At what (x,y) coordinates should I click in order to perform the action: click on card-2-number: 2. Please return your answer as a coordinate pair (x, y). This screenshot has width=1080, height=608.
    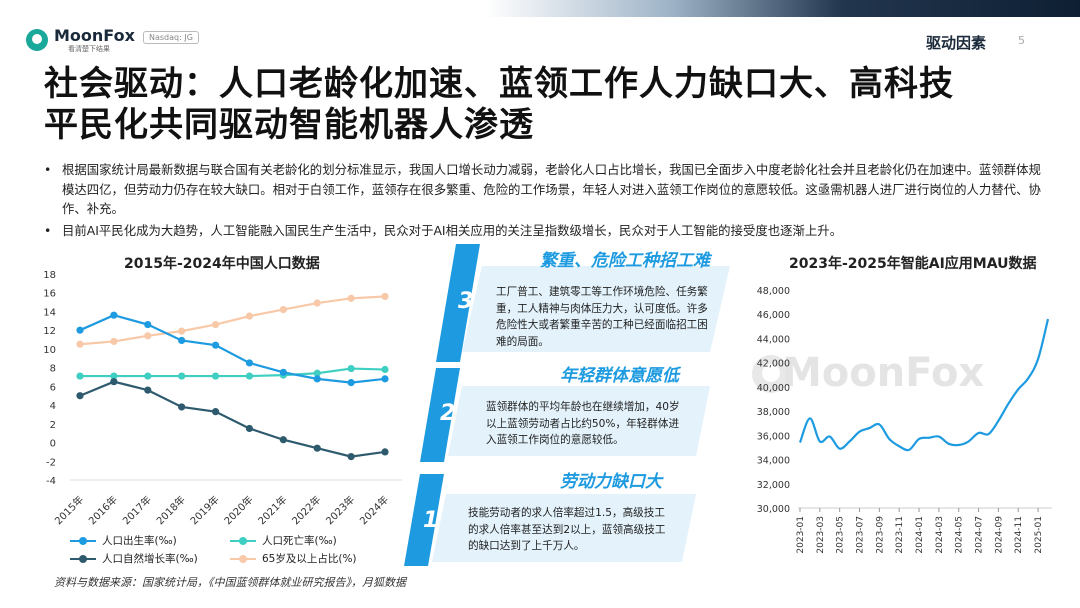
    Looking at the image, I should click on (447, 413).